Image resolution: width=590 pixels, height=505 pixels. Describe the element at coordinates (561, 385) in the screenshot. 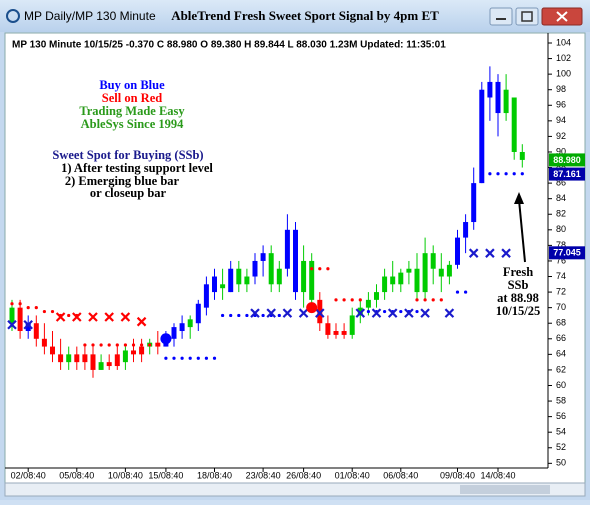

I see `y-tick-label: 60` at that location.